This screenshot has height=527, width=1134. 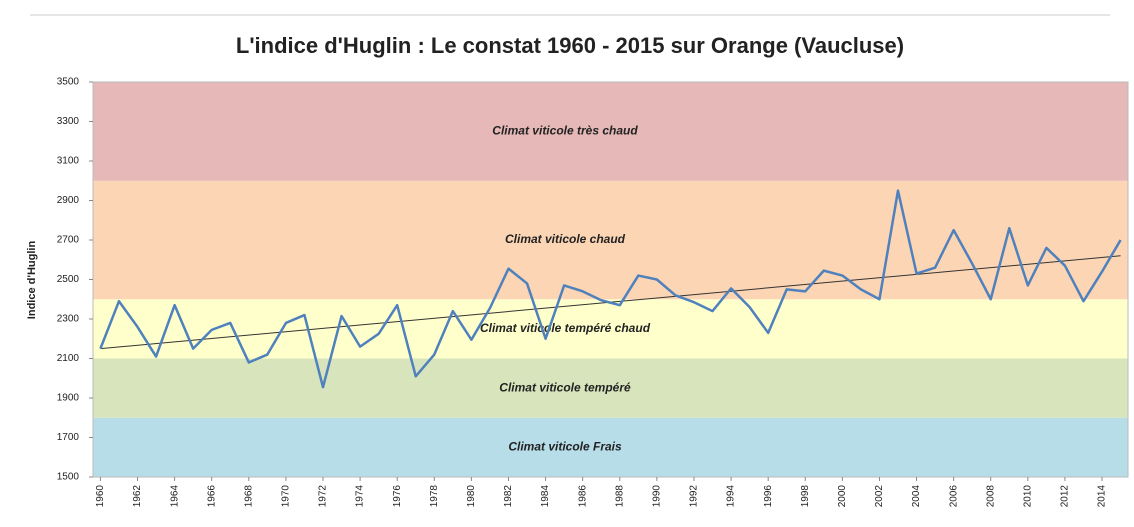 What do you see at coordinates (545, 496) in the screenshot?
I see `x-tick-label: 1984` at bounding box center [545, 496].